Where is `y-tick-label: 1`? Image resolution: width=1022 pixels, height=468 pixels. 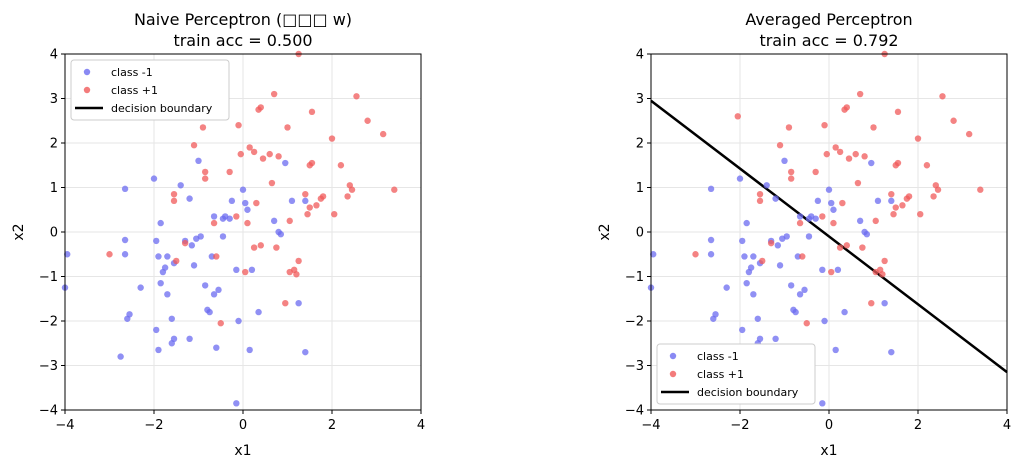
y-tick-label: 1 is located at coordinates (640, 188).